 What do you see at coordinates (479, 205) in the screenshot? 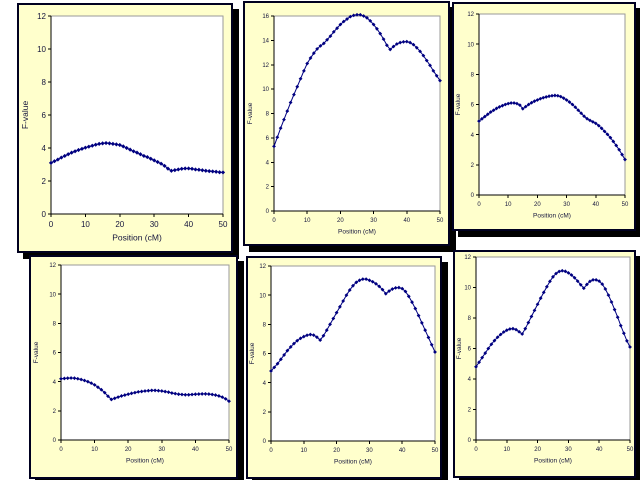
I see `x-tick-label: 0` at bounding box center [479, 205].